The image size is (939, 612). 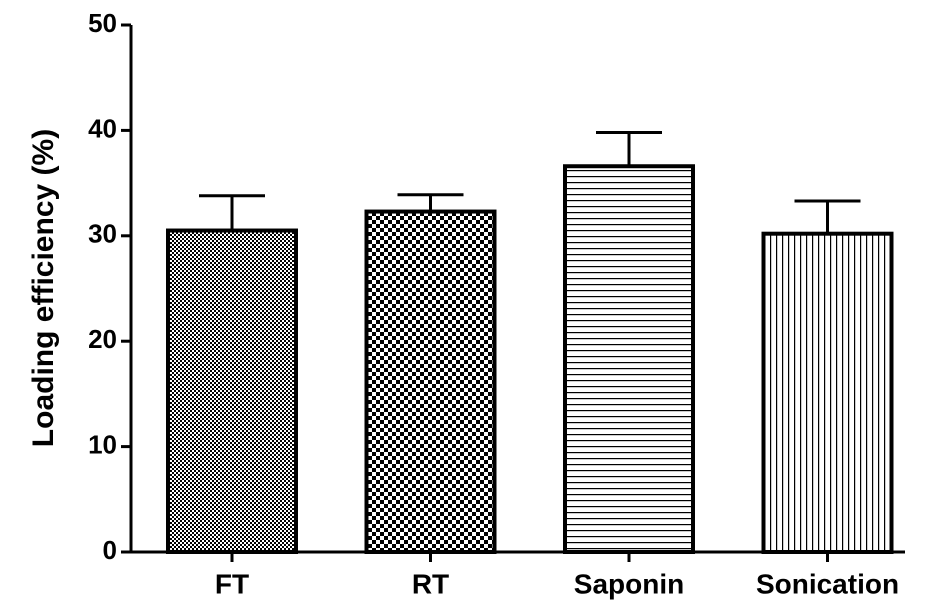 What do you see at coordinates (43, 288) in the screenshot?
I see `y-axis-title: Loading efficiency (%)` at bounding box center [43, 288].